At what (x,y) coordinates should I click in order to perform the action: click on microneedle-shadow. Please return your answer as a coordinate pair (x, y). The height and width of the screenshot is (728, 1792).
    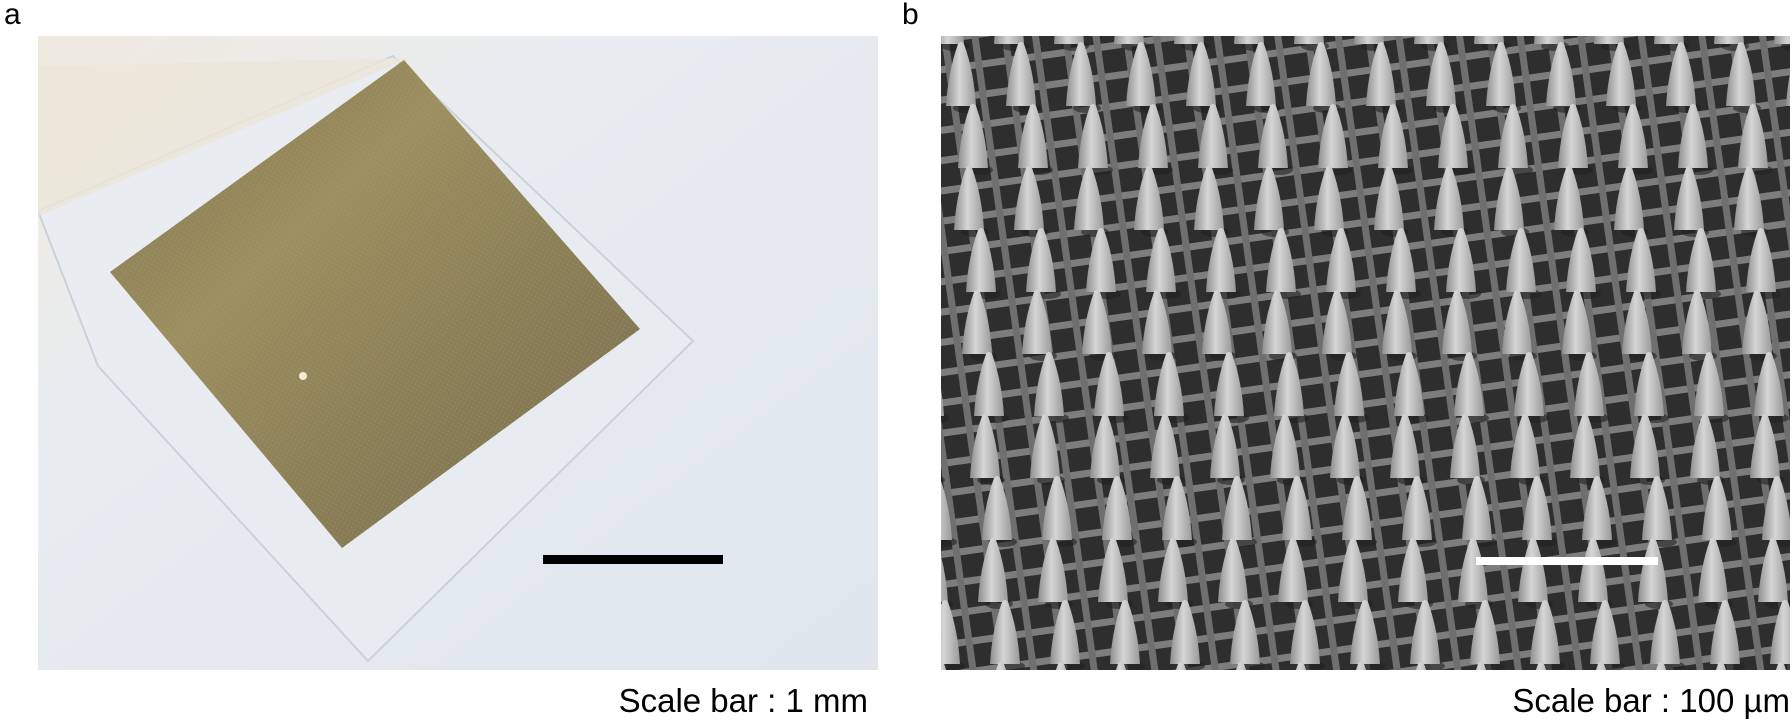
    Looking at the image, I should click on (943, 480).